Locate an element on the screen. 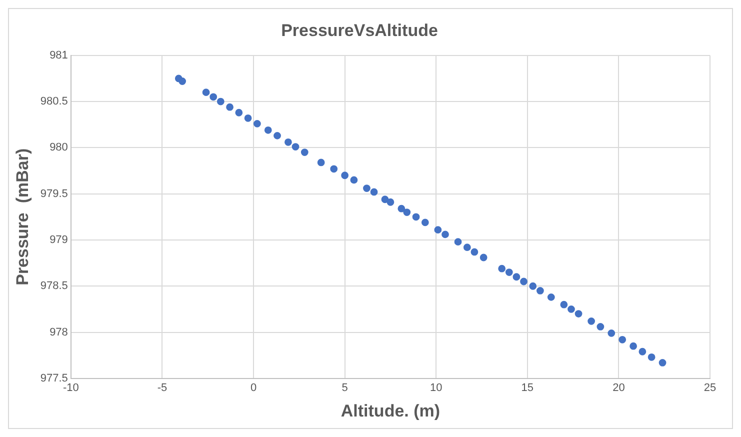 The image size is (741, 437). x-tick-label: 0 is located at coordinates (253, 388).